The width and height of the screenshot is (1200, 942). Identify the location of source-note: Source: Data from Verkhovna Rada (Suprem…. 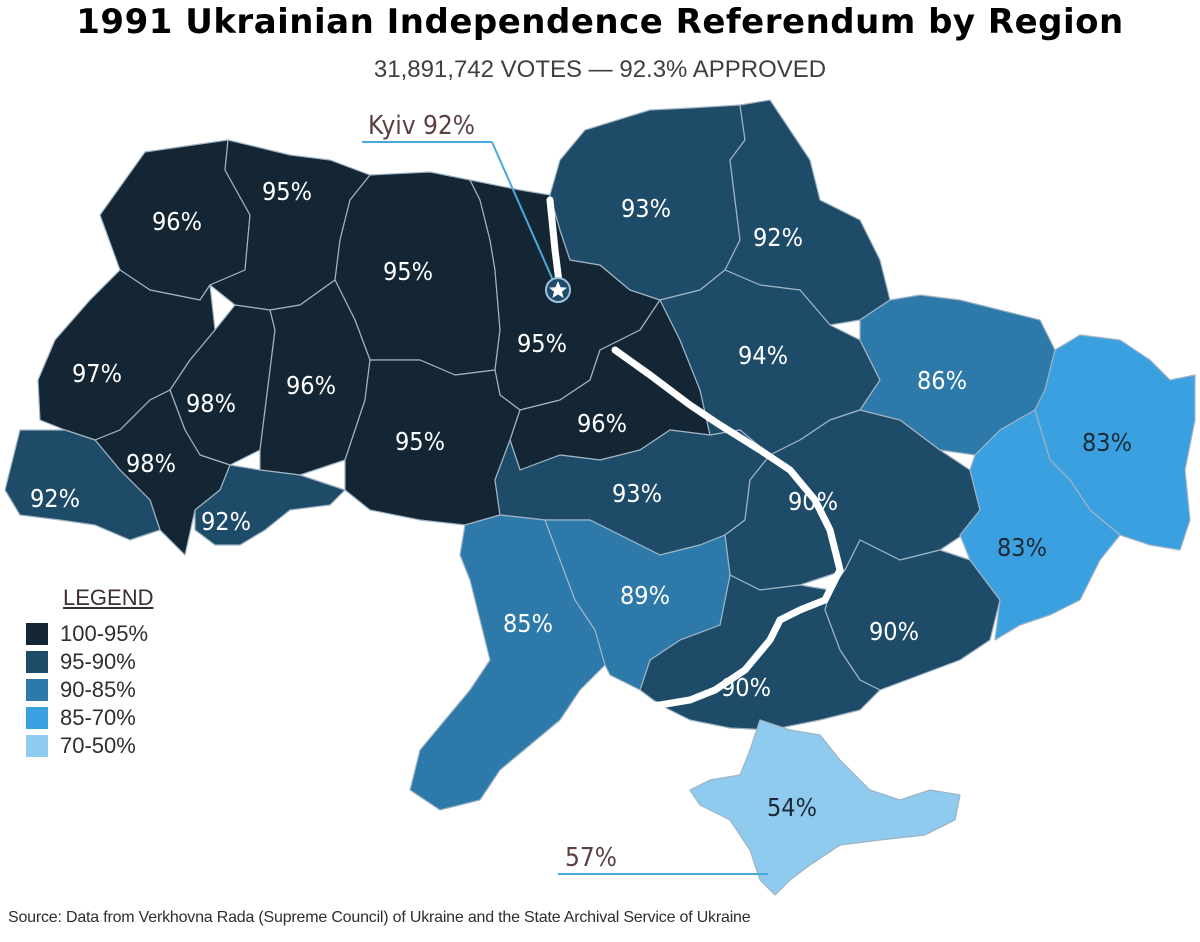
(379, 917).